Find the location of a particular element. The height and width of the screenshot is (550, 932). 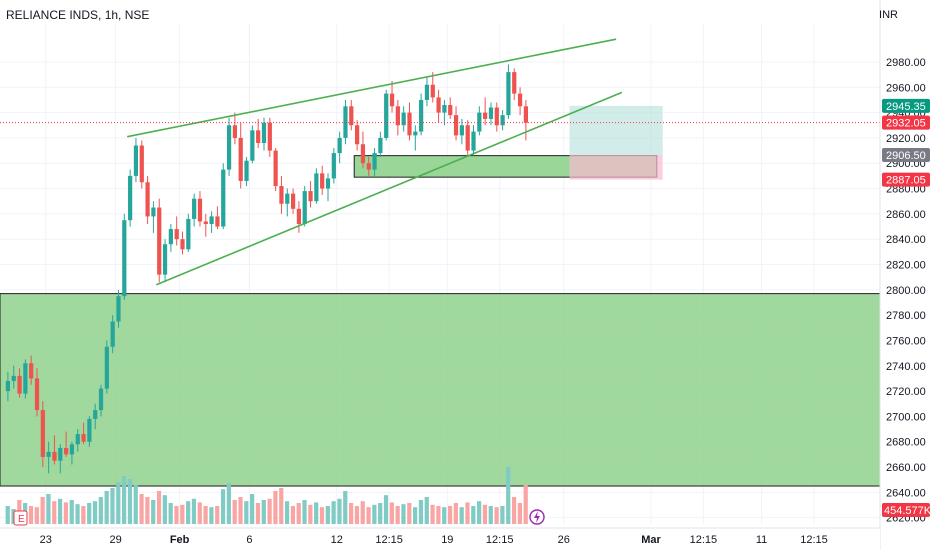

x-tick-label: 29 is located at coordinates (115, 540).